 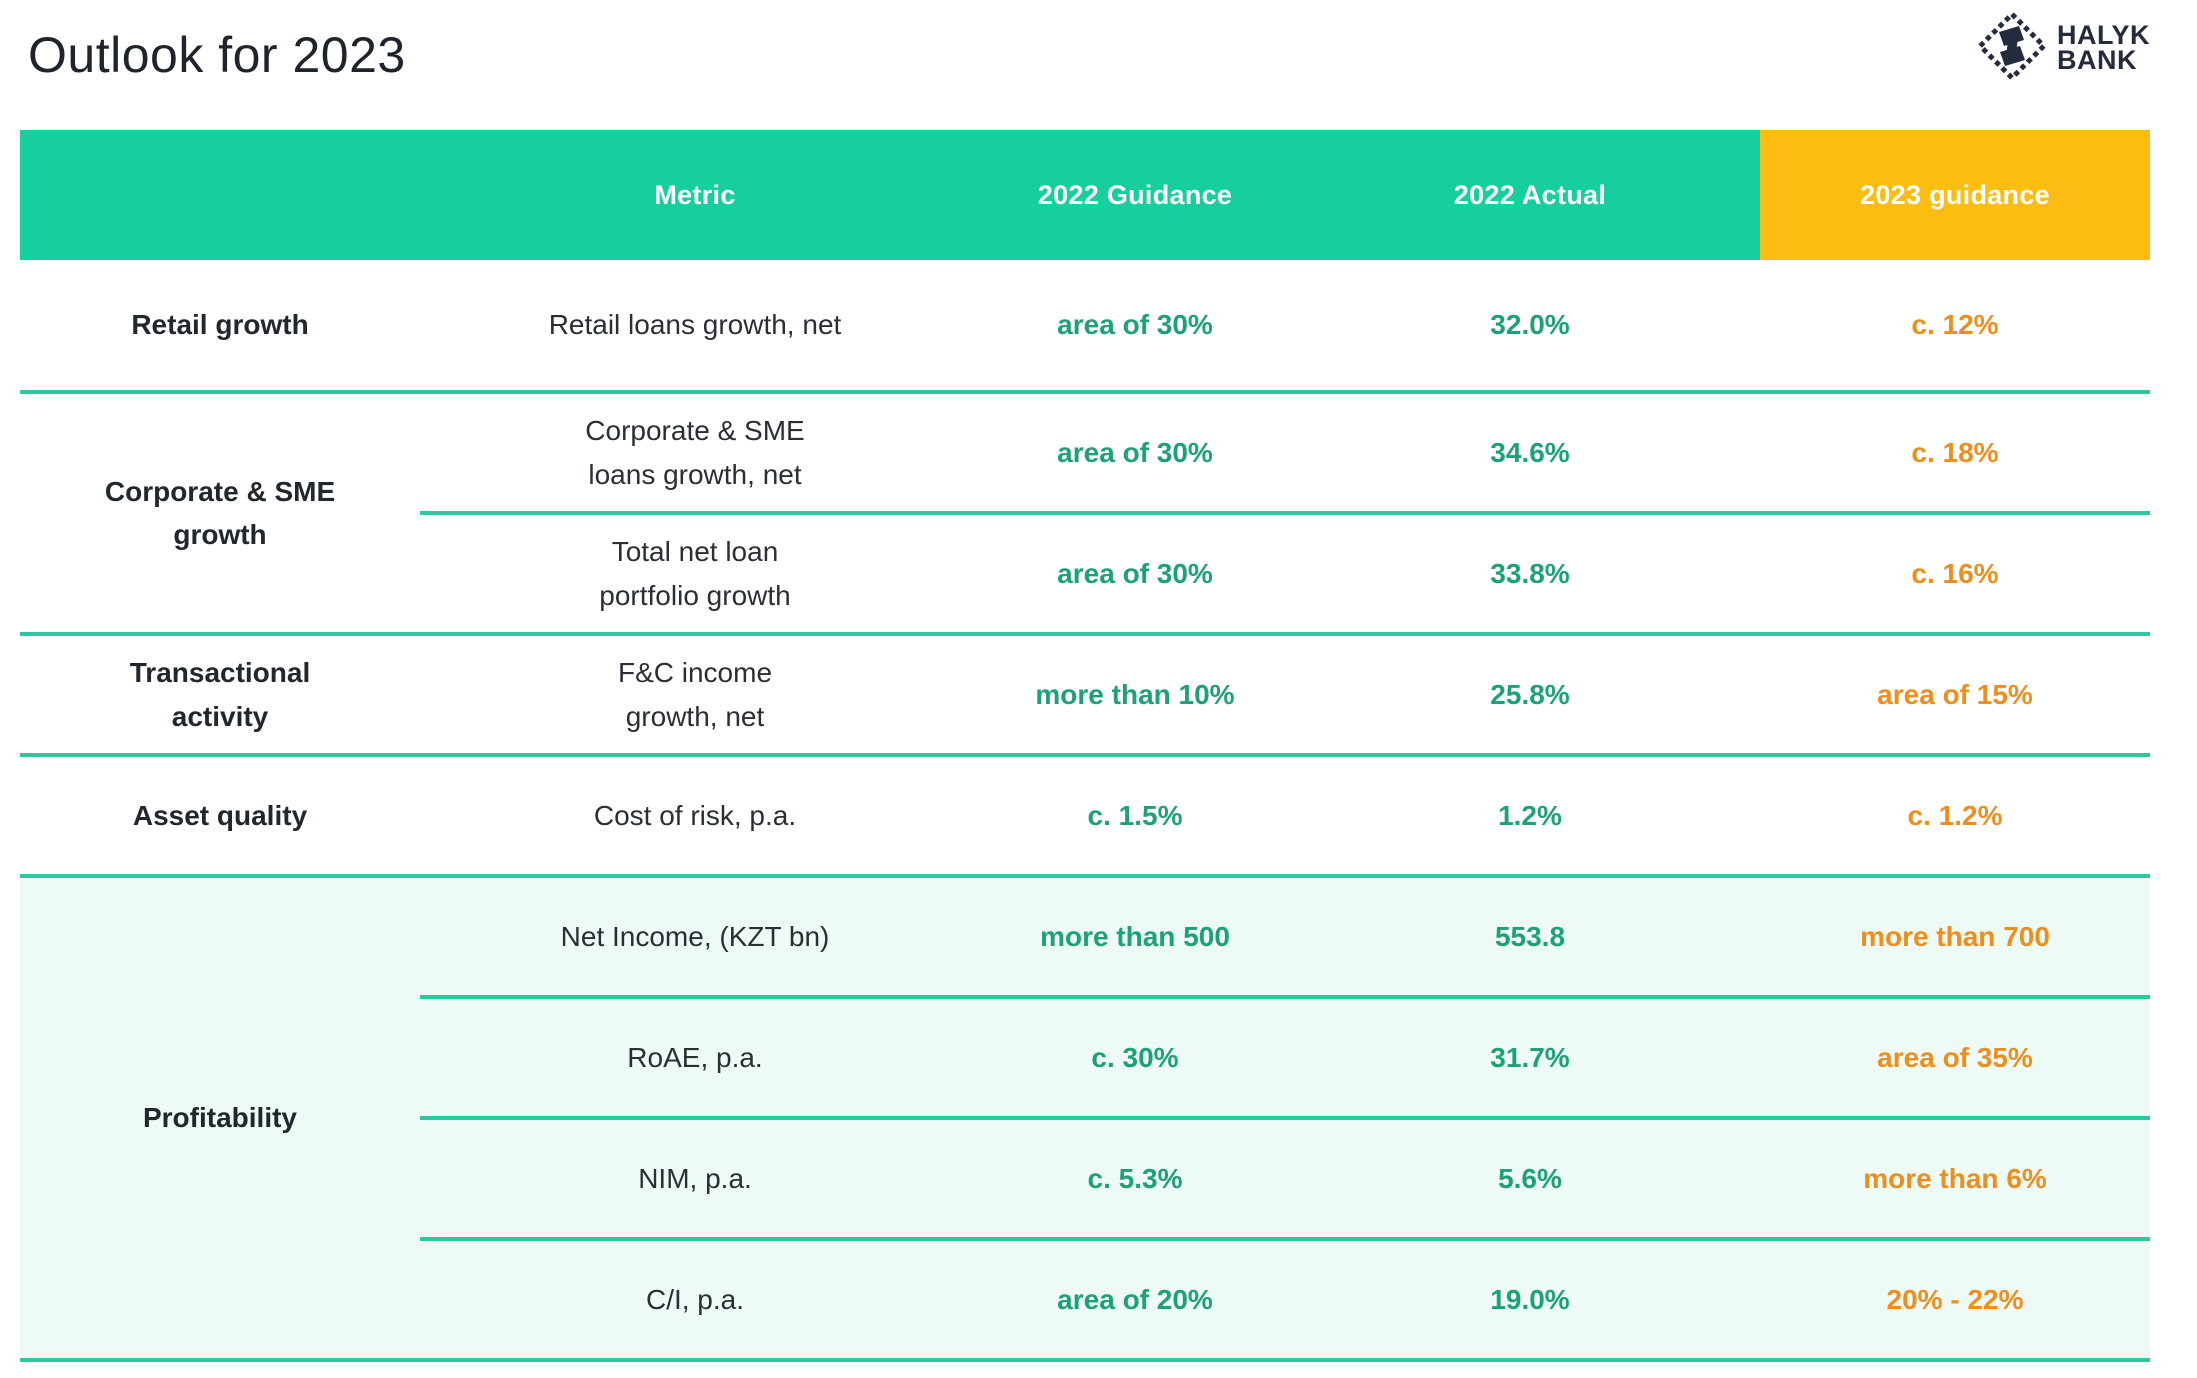 I want to click on actual-2022-cell: 553.8, so click(x=1530, y=937).